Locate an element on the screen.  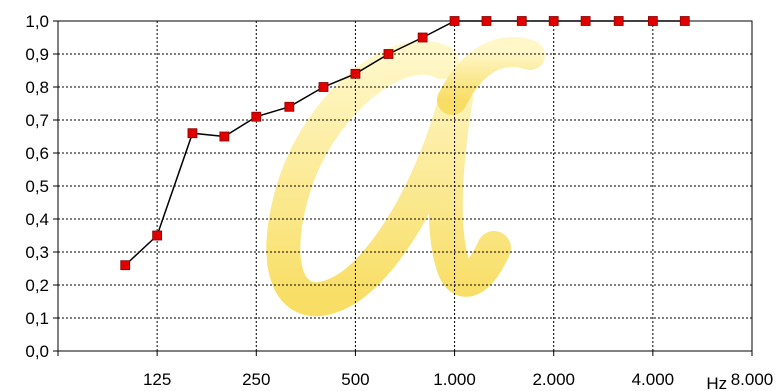
y-tick-label: 0,8 is located at coordinates (37, 87).